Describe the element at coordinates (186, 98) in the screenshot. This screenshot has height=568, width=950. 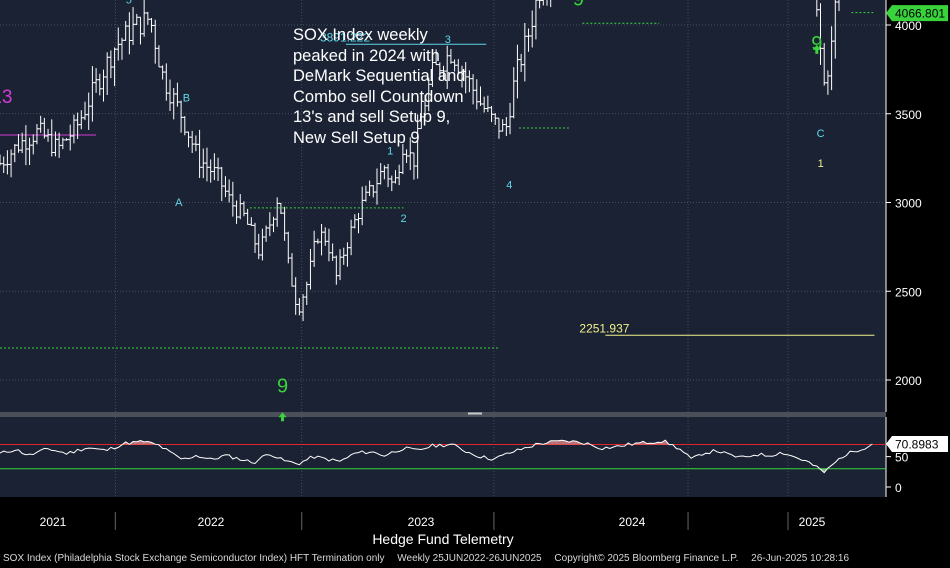
I see `td-marker: B` at that location.